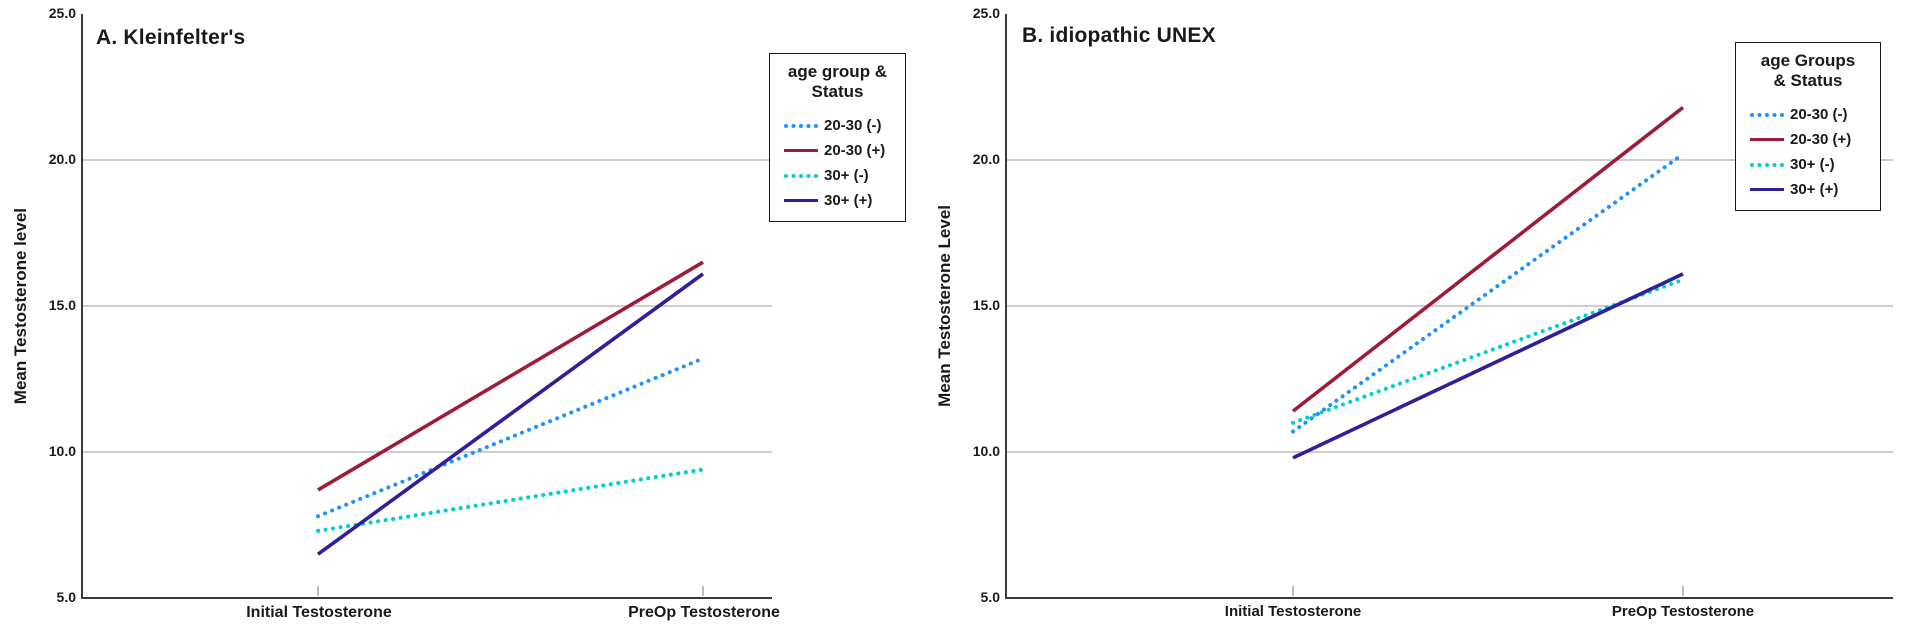  What do you see at coordinates (1683, 611) in the screenshot?
I see `panel-b-x-label-preop: PreOp Testosterone` at bounding box center [1683, 611].